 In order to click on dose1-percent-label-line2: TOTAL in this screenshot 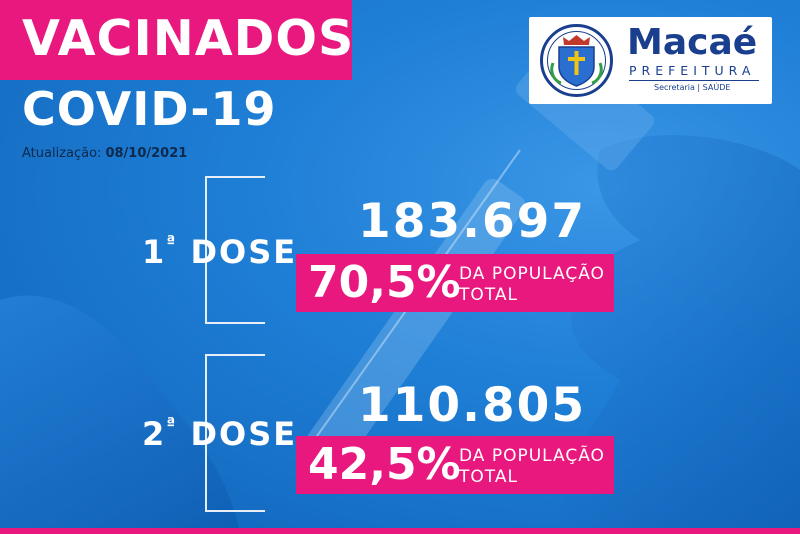, I will do `click(488, 295)`.